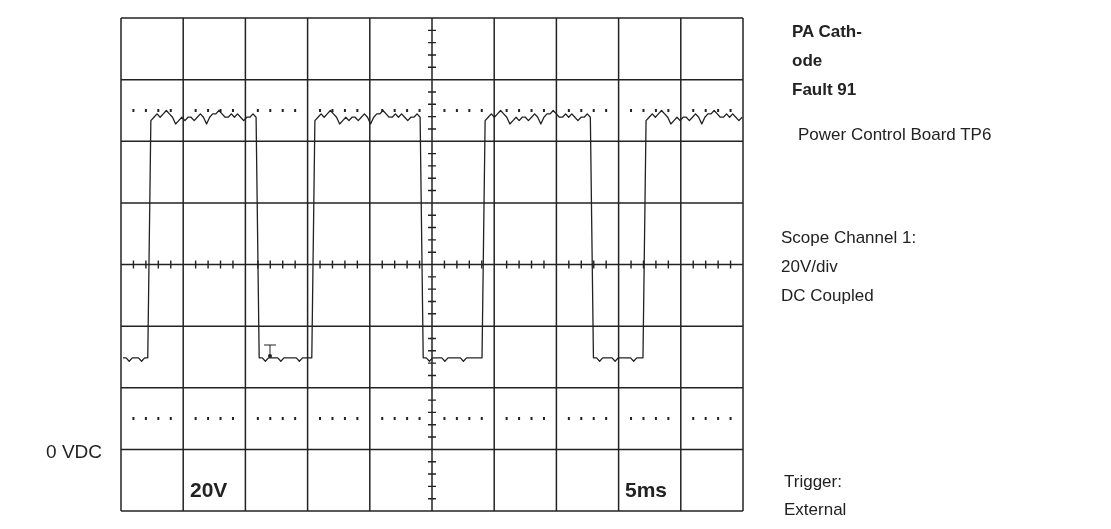 The image size is (1111, 529). I want to click on text: Trigger: External, so click(815, 495).